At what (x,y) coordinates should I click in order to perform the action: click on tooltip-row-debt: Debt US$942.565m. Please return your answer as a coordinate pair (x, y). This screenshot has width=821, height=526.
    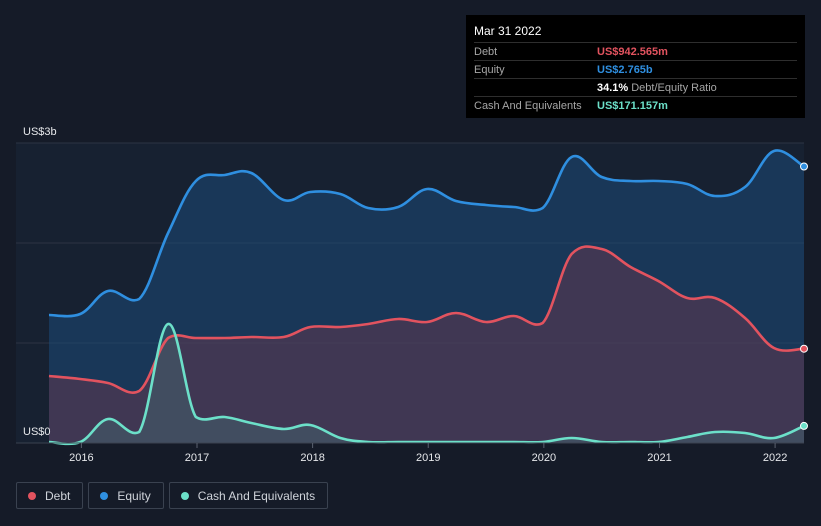
    Looking at the image, I should click on (635, 51).